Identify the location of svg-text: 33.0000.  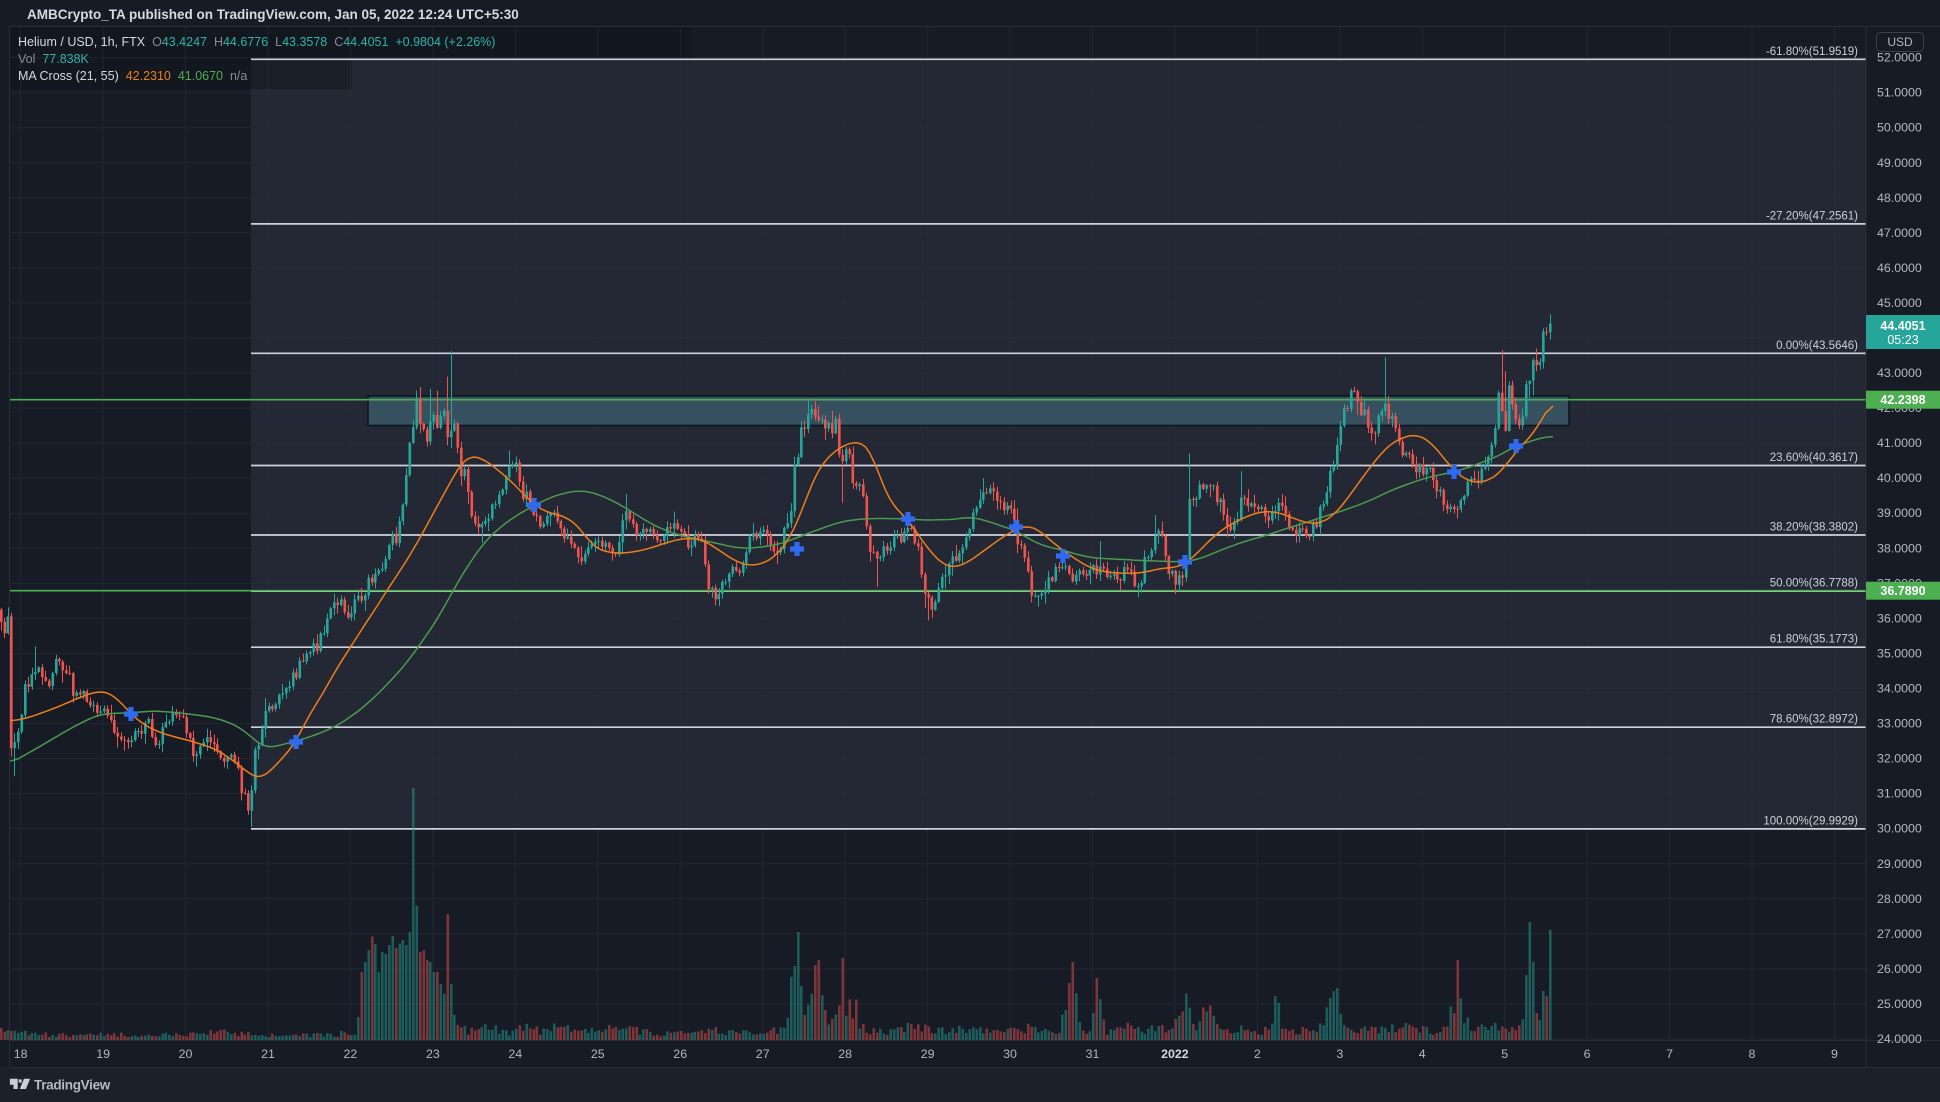
(1899, 724).